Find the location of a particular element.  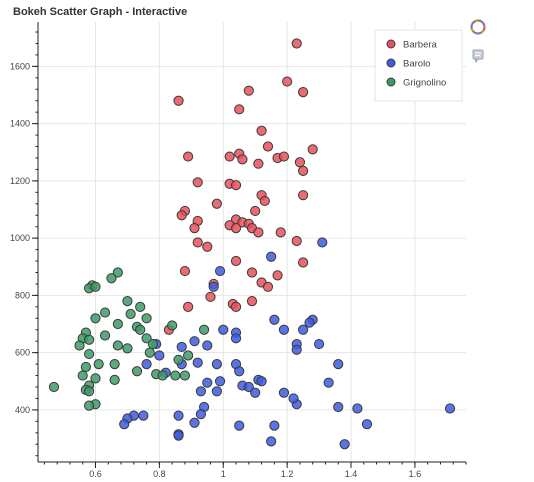

hover-tooltip-icon is located at coordinates (478, 56).